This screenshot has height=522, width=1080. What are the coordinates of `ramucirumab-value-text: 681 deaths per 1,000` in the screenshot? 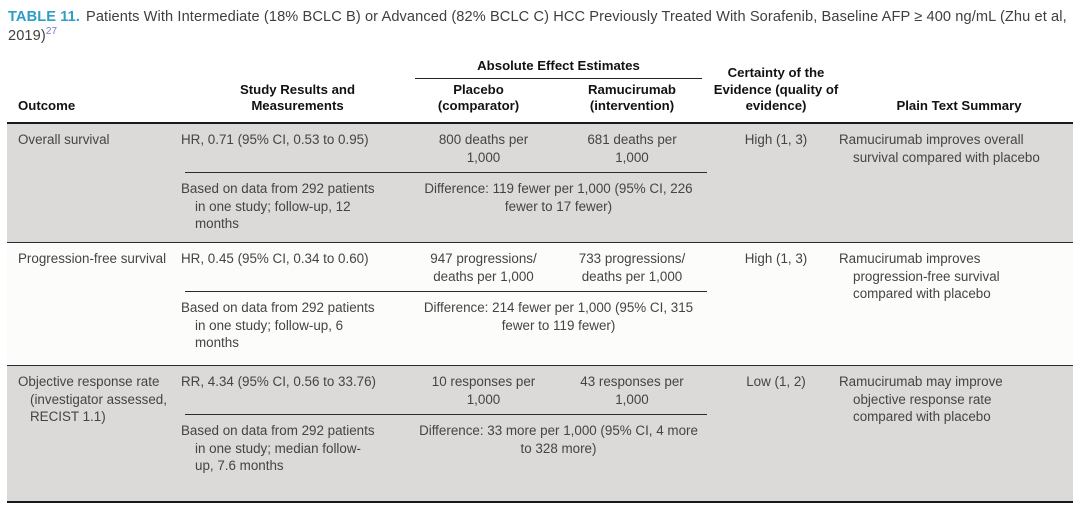 It's located at (632, 148).